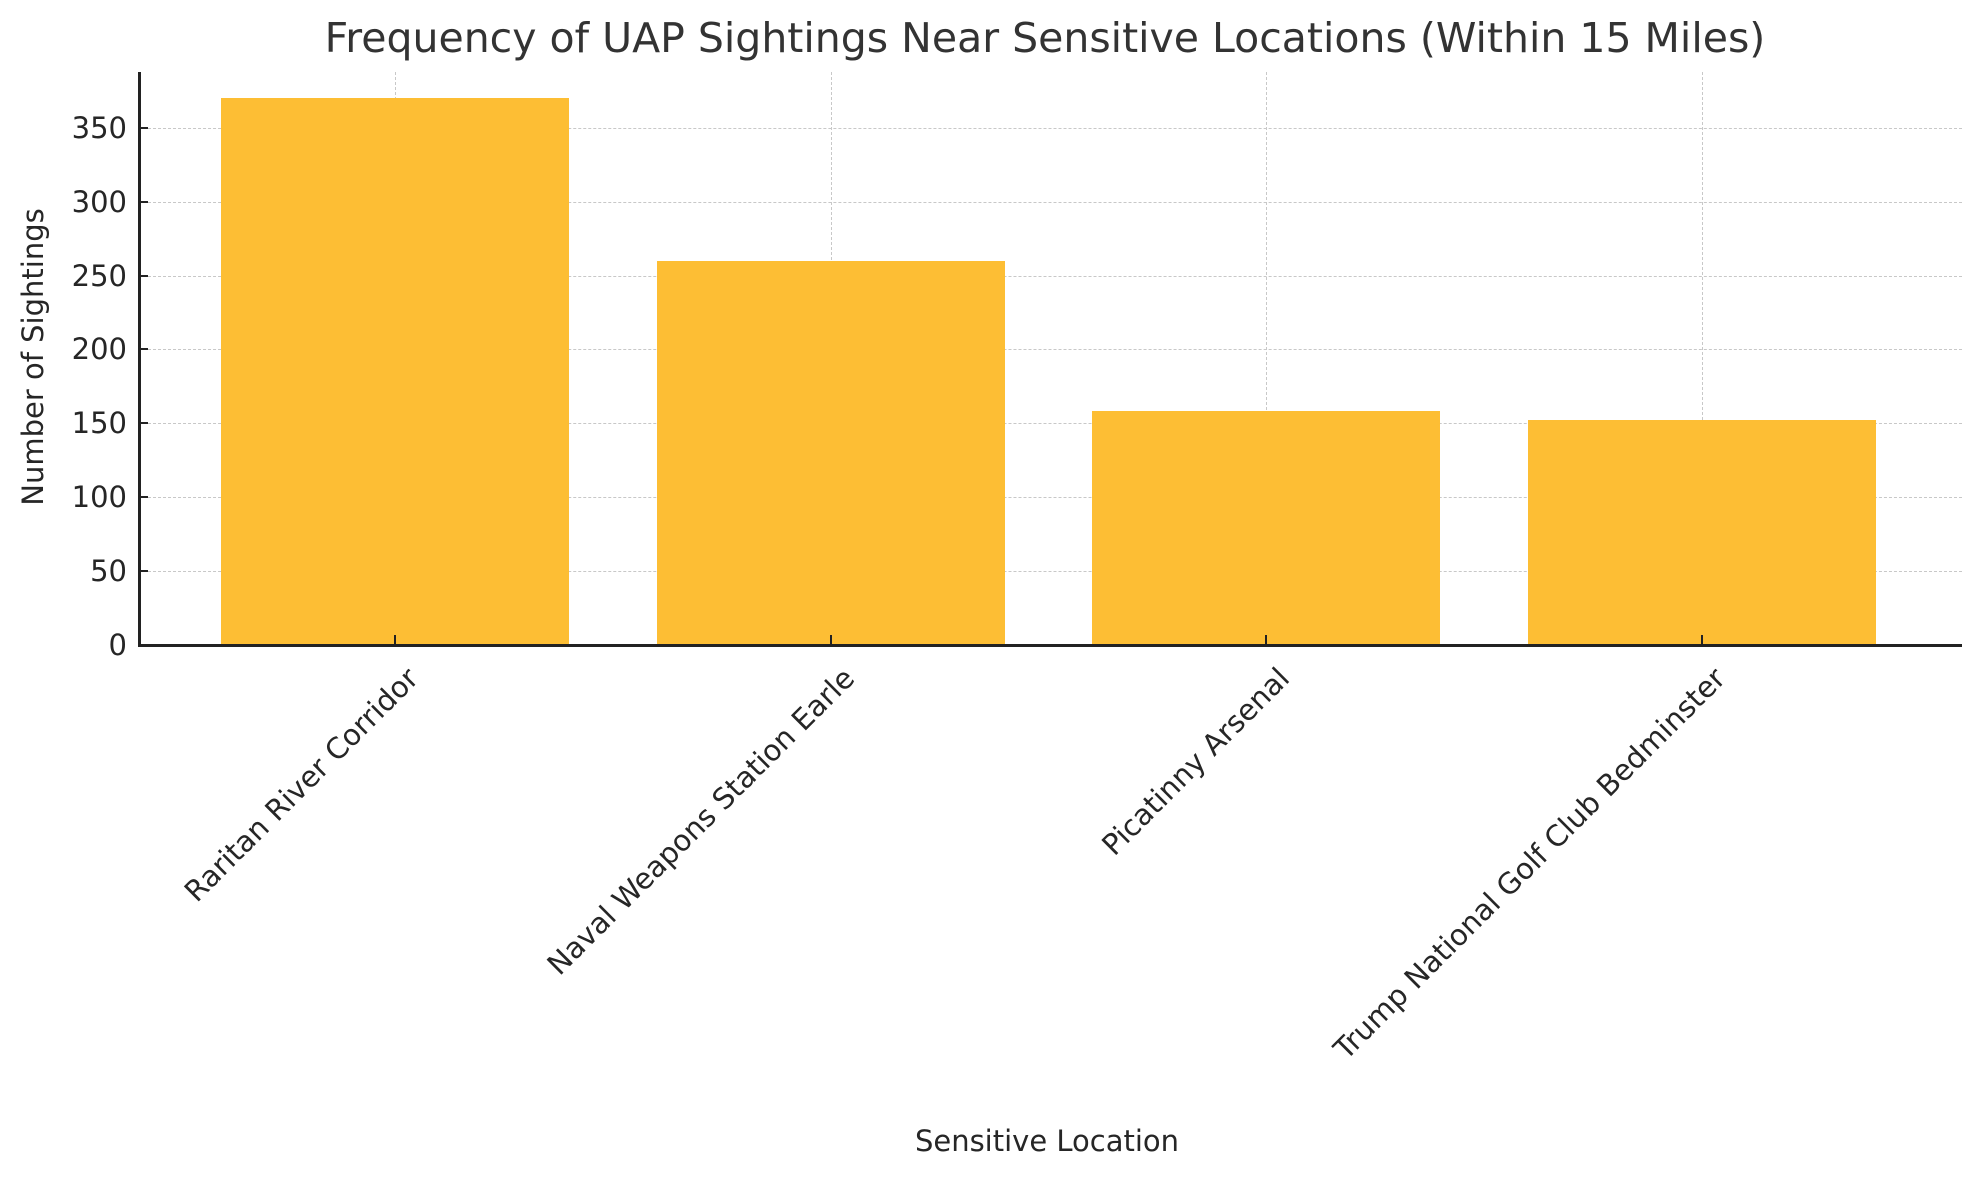 The height and width of the screenshot is (1180, 1979). Describe the element at coordinates (108, 571) in the screenshot. I see `y-tick-label: 50` at that location.